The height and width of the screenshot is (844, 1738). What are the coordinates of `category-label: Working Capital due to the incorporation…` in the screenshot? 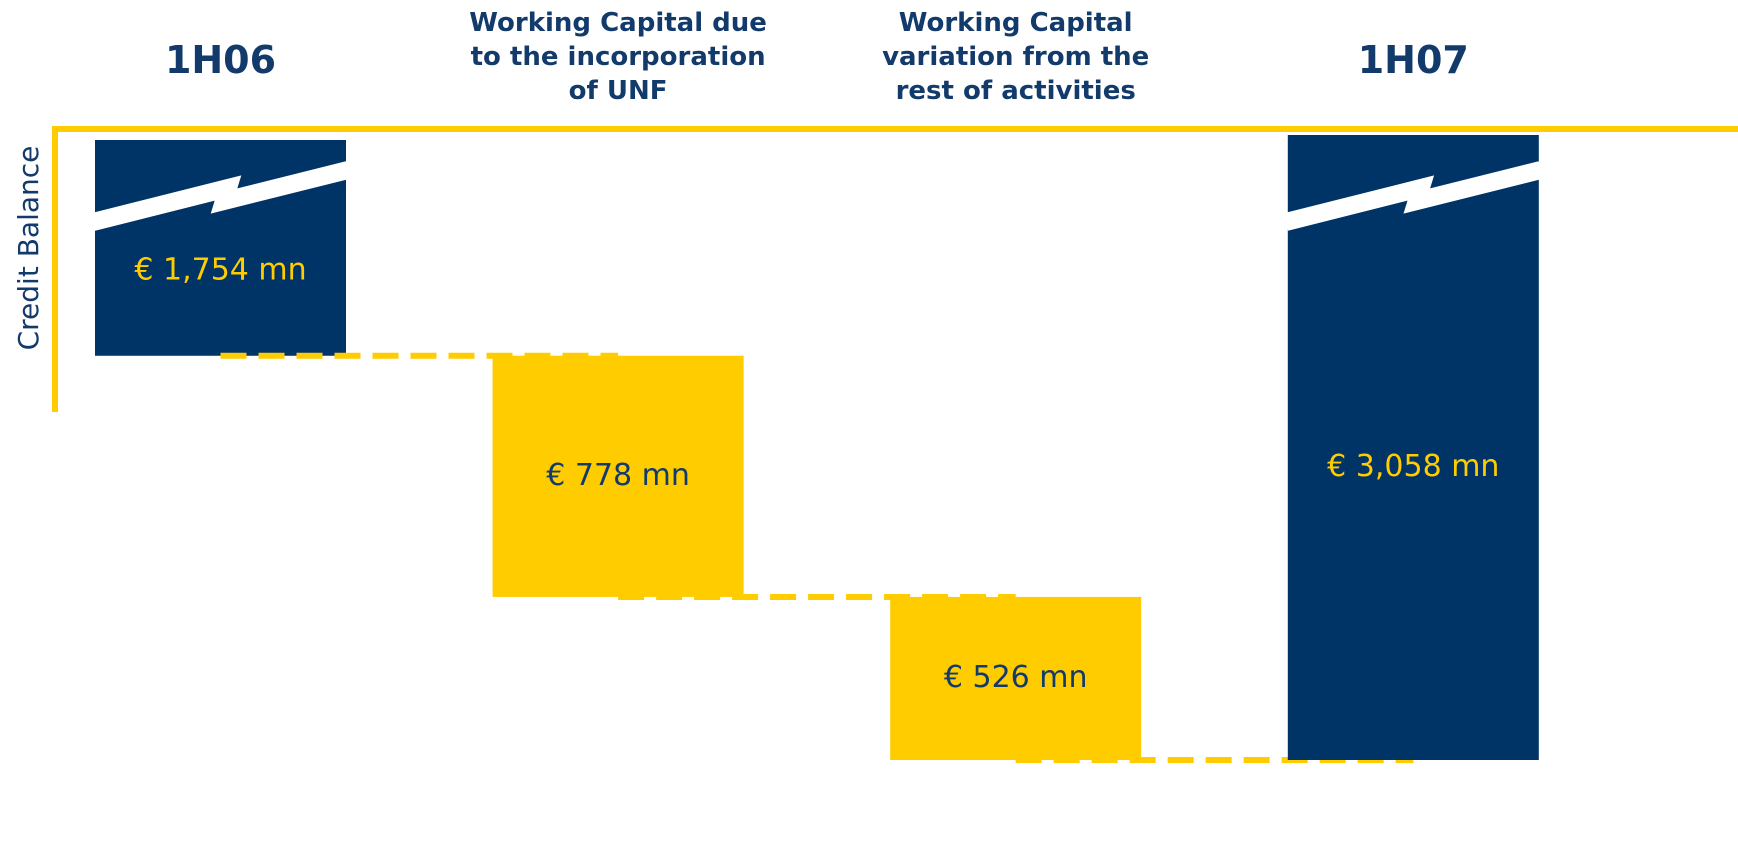 It's located at (618, 57).